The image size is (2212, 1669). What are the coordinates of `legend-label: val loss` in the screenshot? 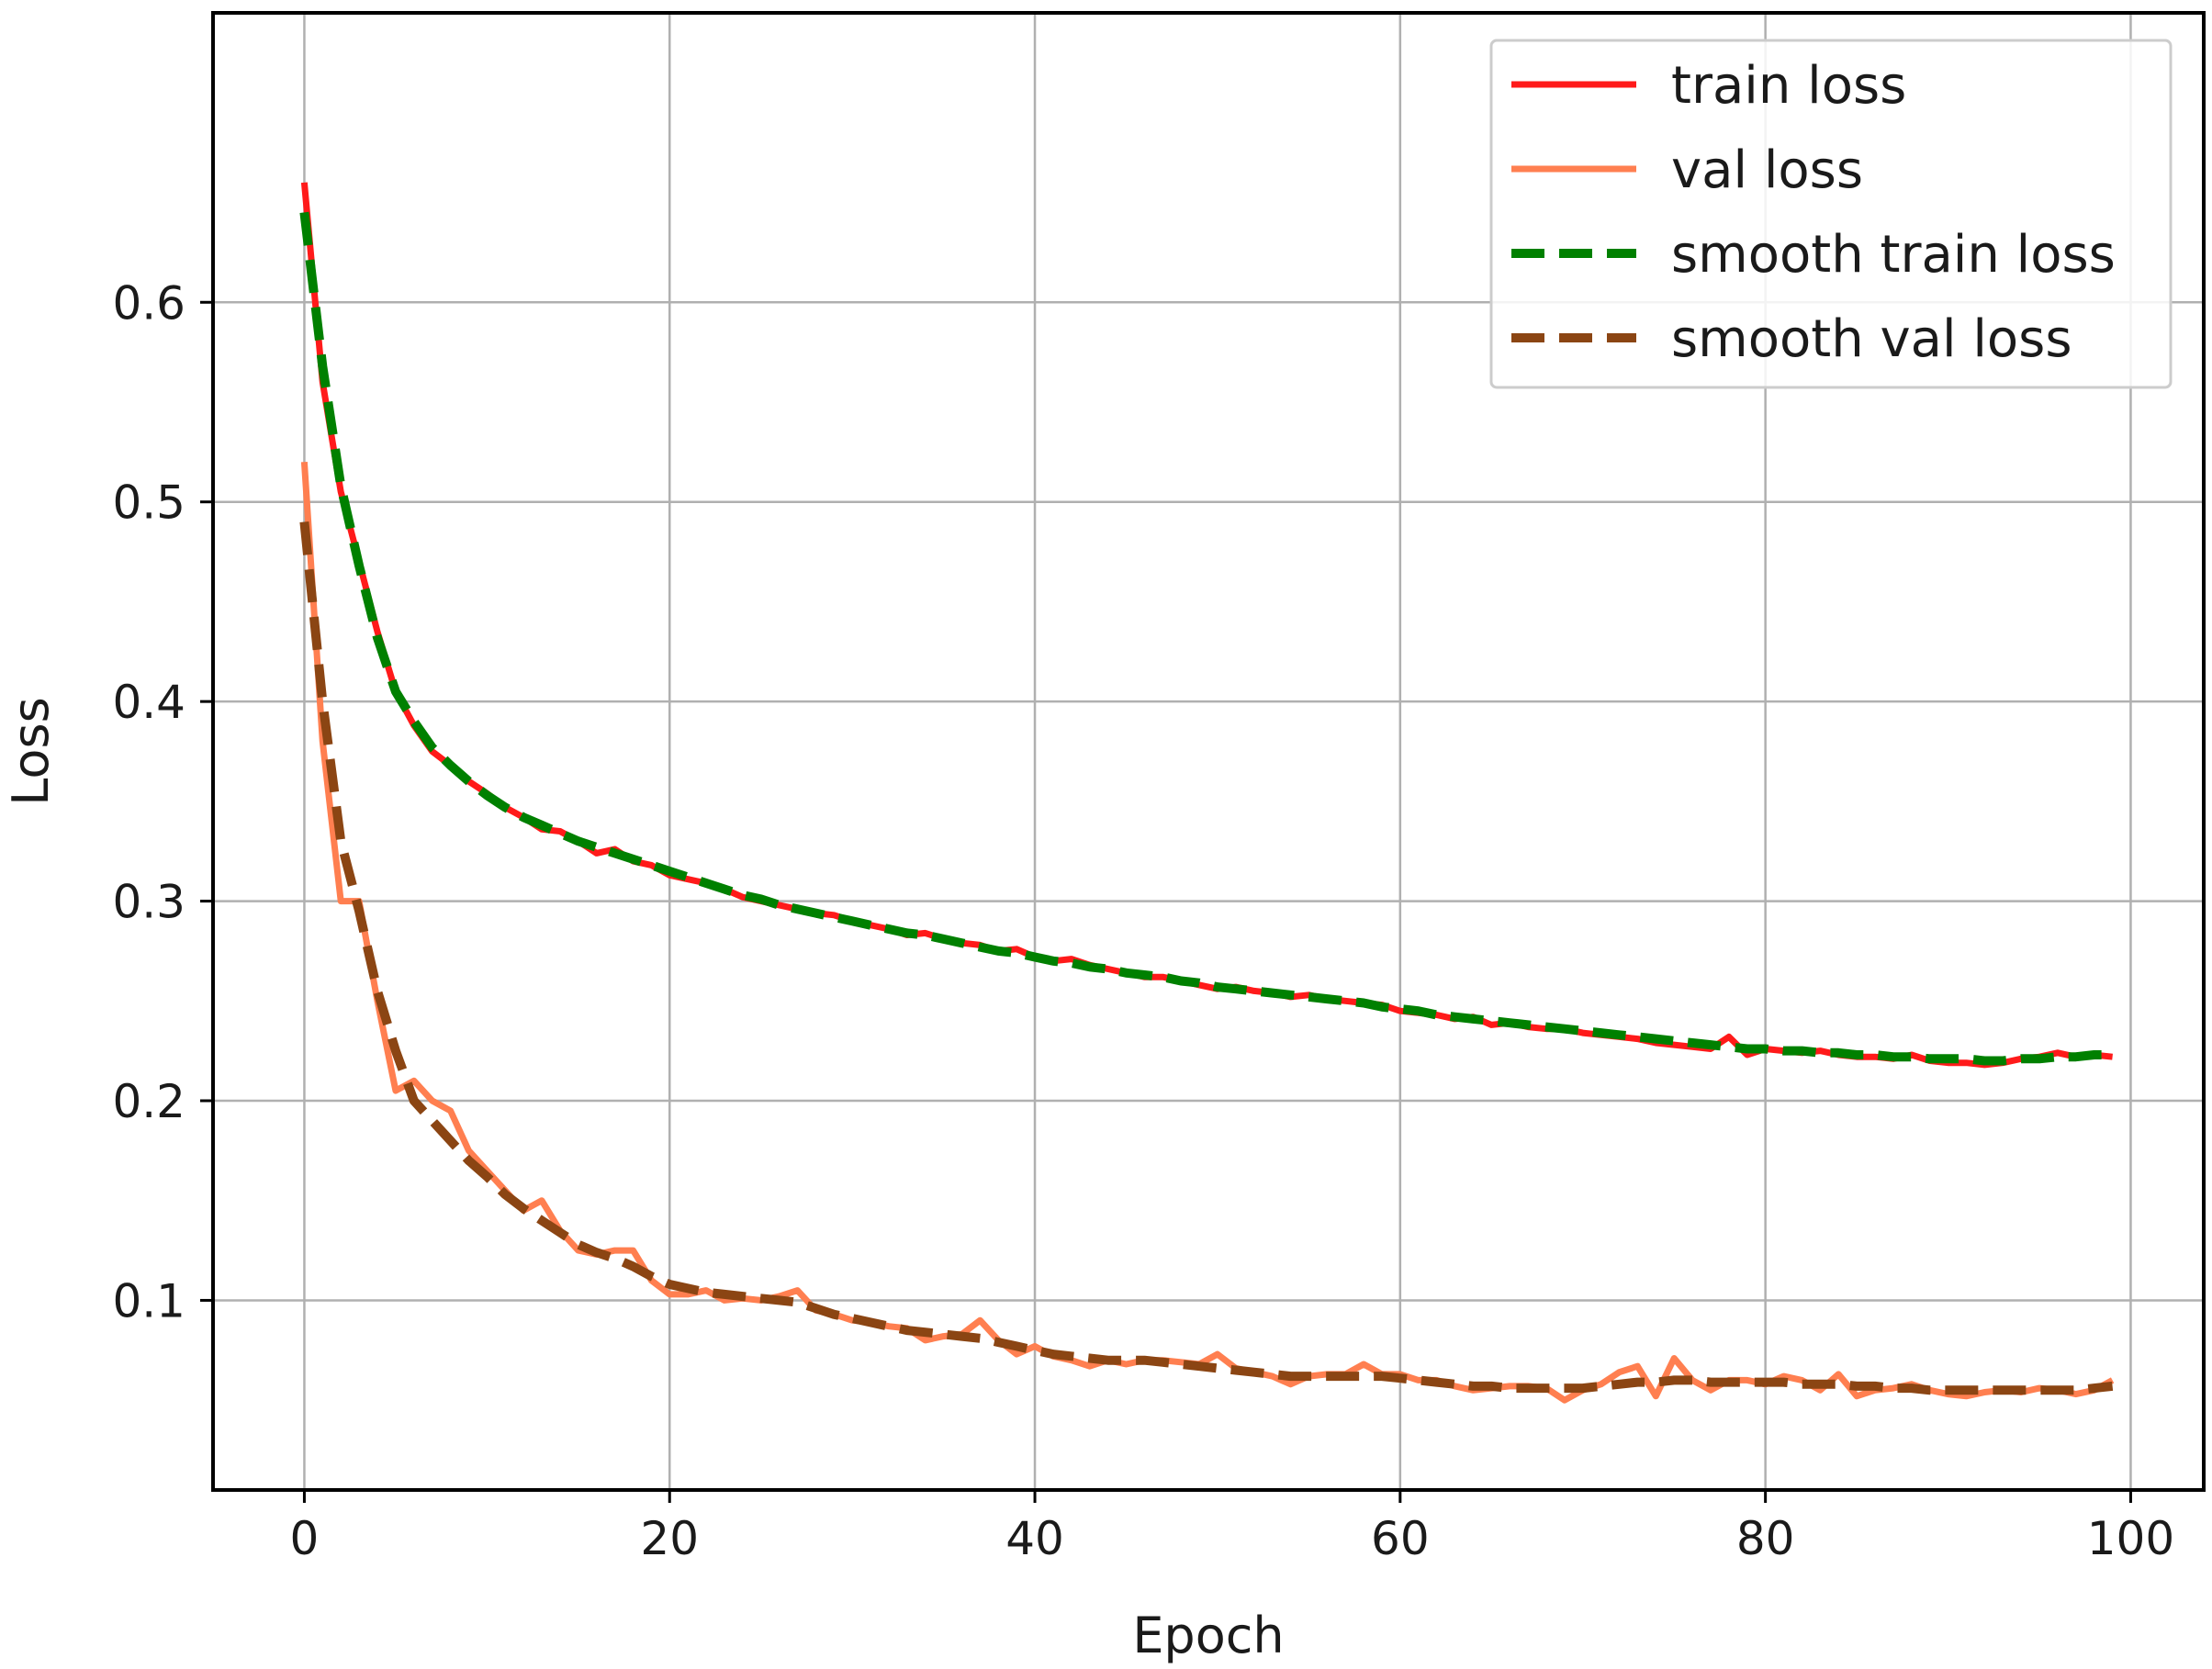 It's located at (1767, 170).